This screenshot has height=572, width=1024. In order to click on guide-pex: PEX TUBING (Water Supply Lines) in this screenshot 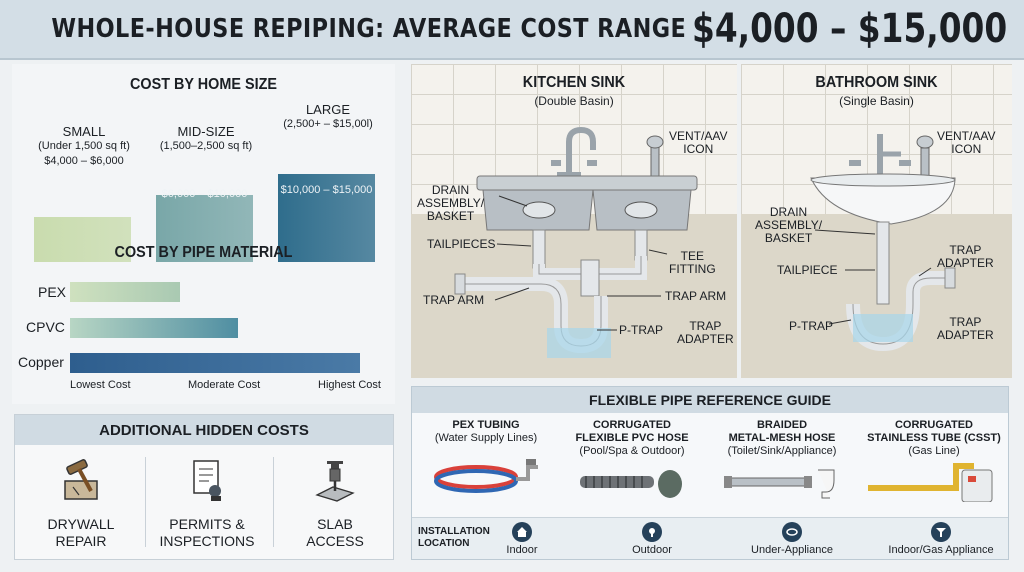, I will do `click(486, 461)`.